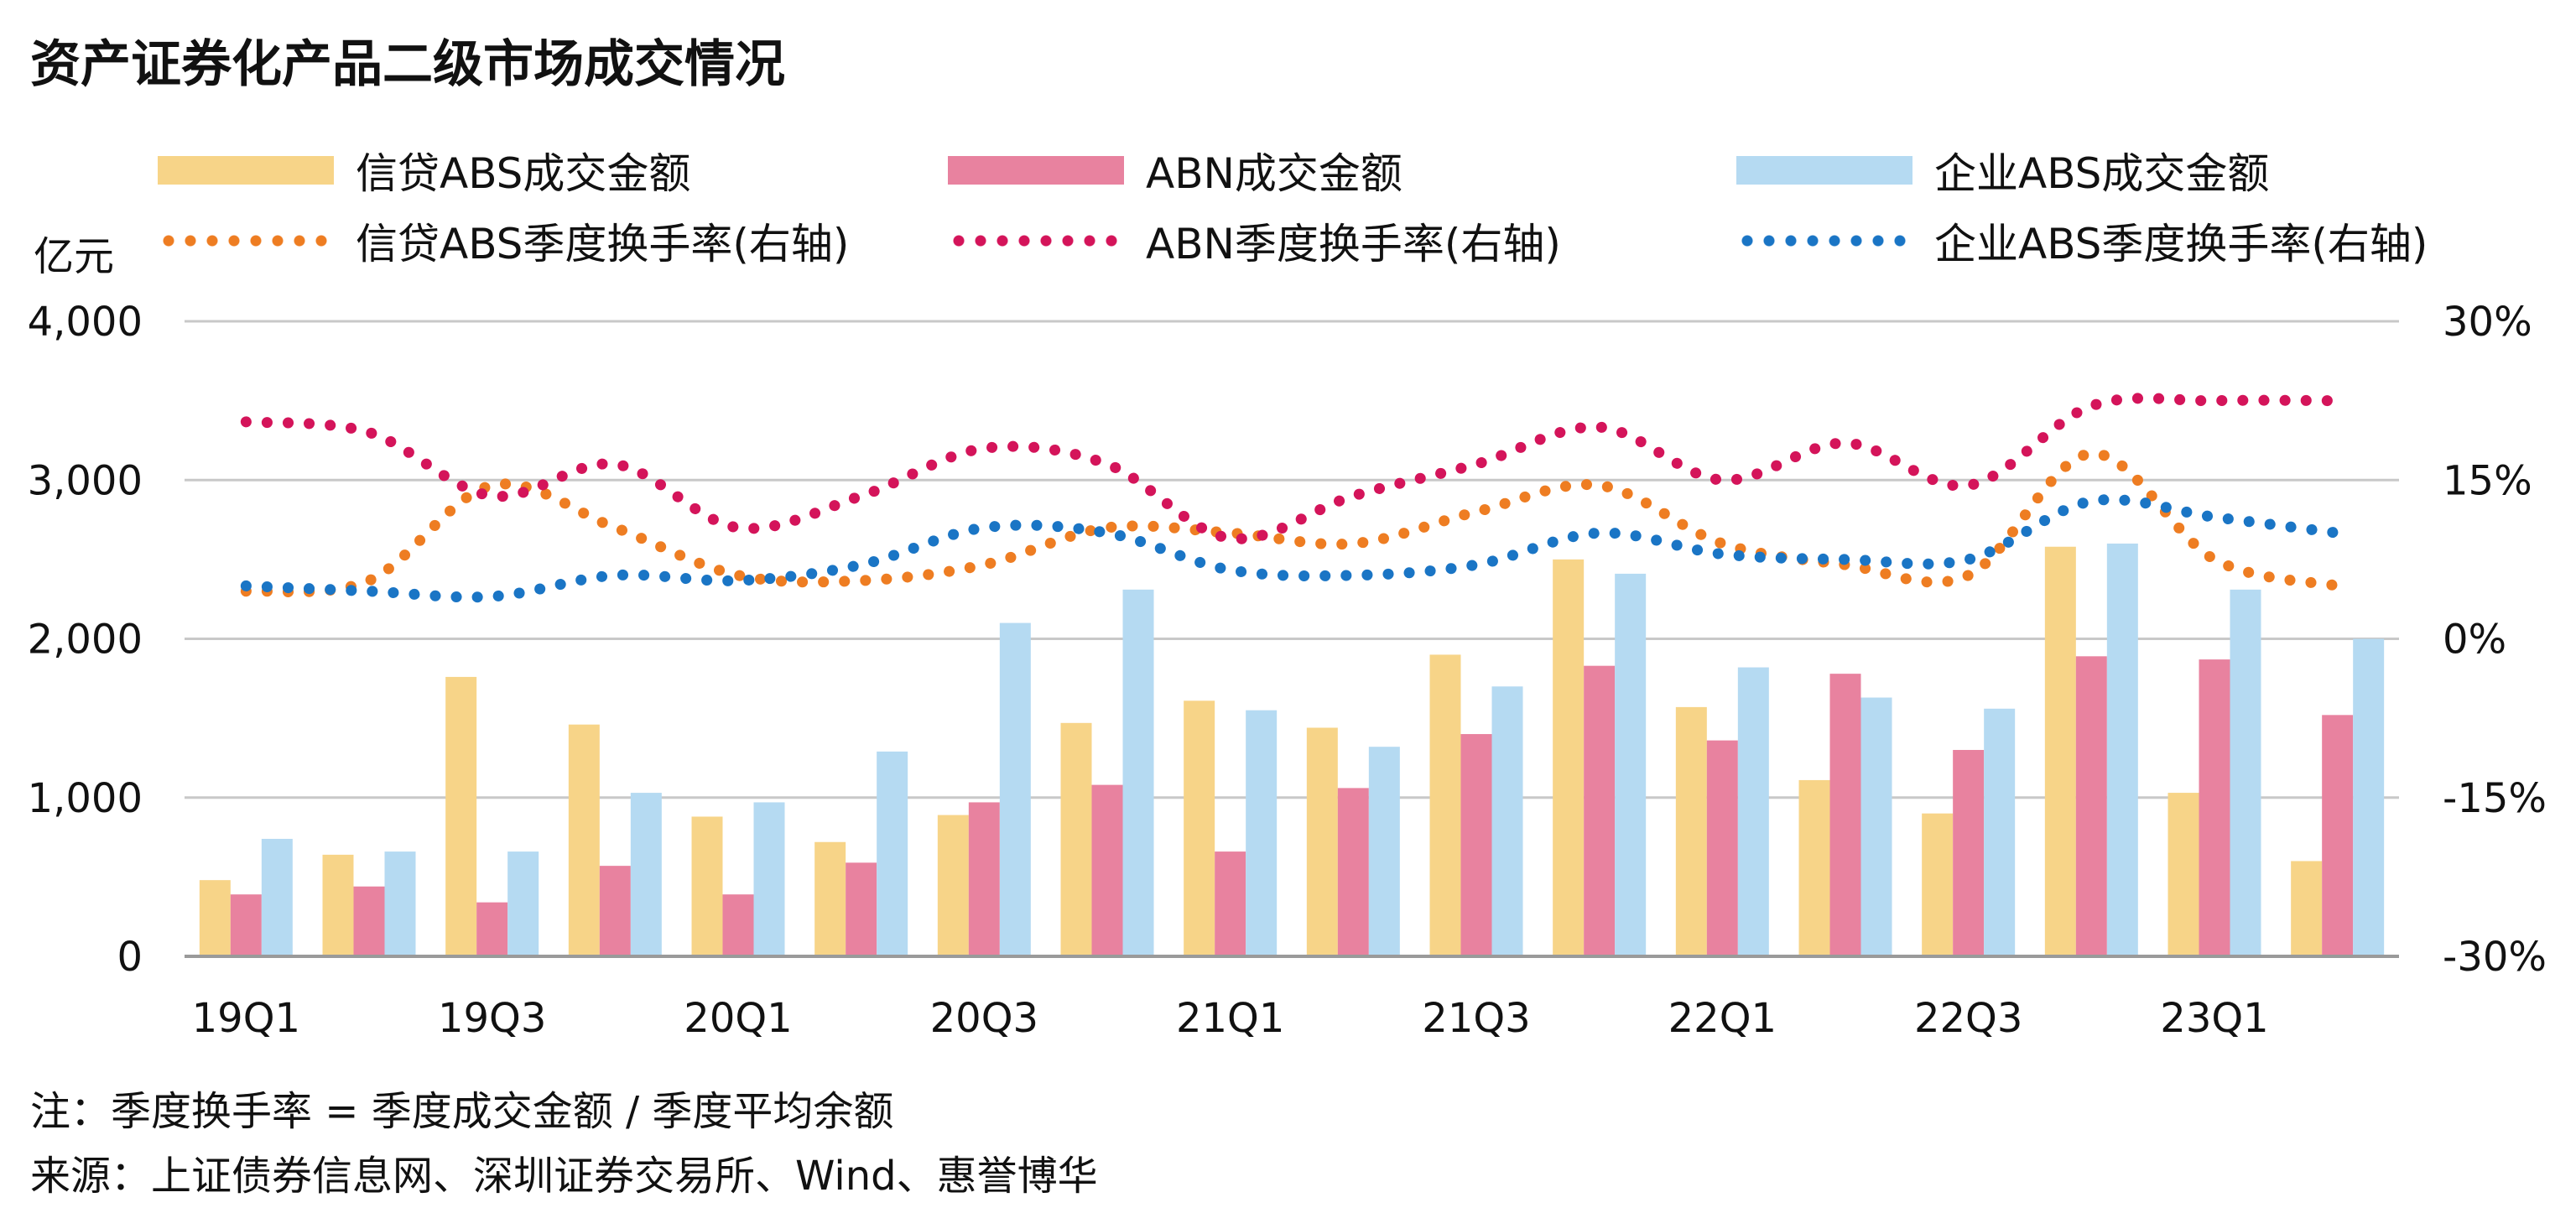 The image size is (2576, 1208). What do you see at coordinates (984, 1018) in the screenshot?
I see `x-tick-label: 20Q3` at bounding box center [984, 1018].